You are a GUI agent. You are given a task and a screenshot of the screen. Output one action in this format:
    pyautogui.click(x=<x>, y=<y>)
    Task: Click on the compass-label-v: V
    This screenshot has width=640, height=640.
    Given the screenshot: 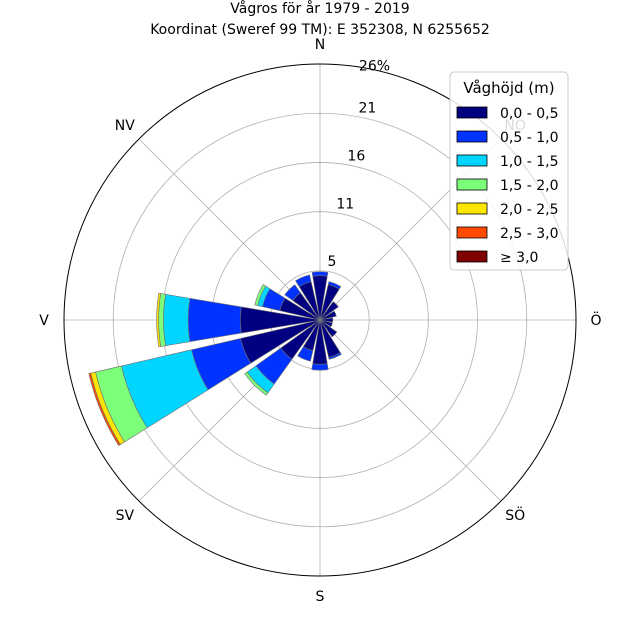 What is the action you would take?
    pyautogui.click(x=44, y=321)
    